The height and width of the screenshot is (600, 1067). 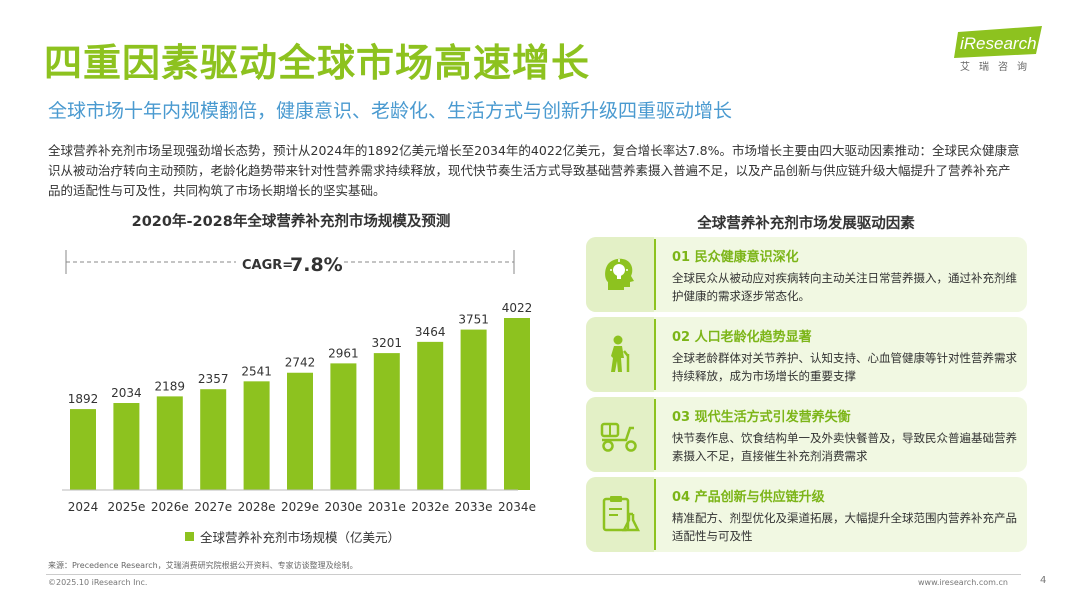 I want to click on x-tick-2030e: 2030e, so click(x=343, y=507).